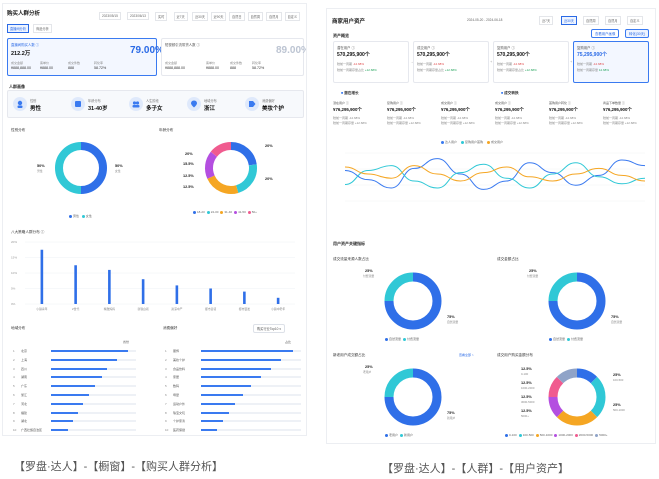 This screenshot has height=479, width=659. What do you see at coordinates (182, 44) in the screenshot?
I see `metric-label: 短视频引流带货人数 ⓘ` at bounding box center [182, 44].